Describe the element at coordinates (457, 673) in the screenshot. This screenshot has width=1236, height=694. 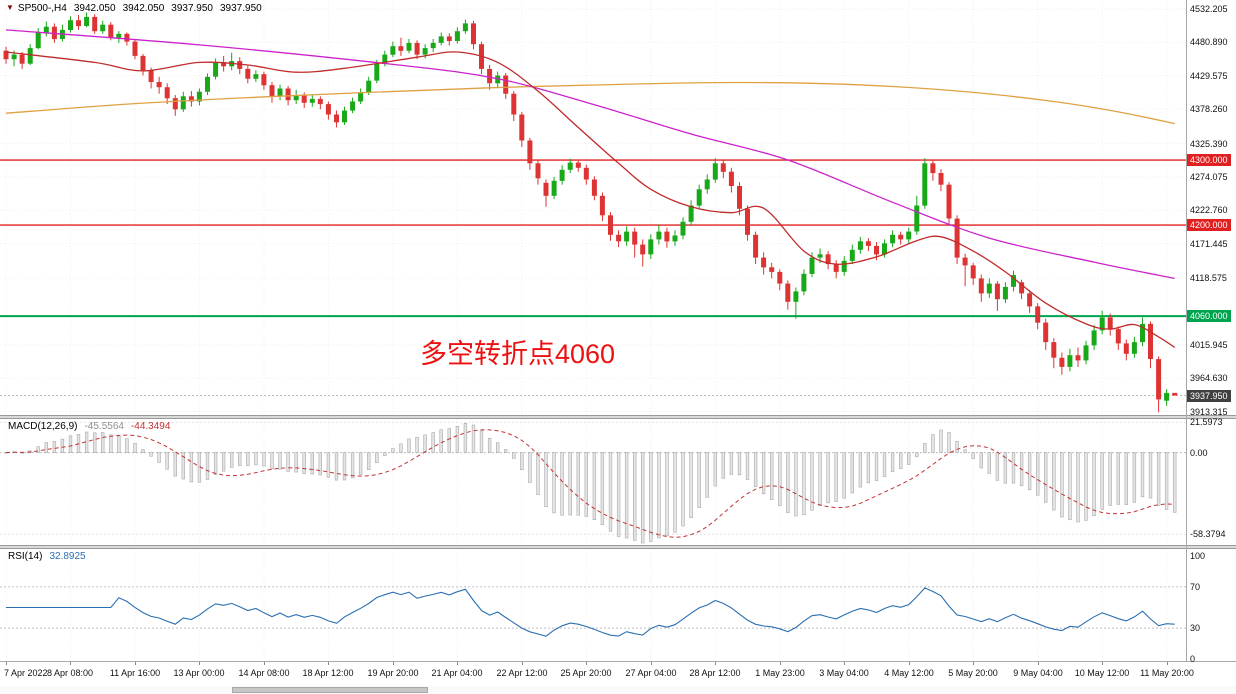
I see `time-axis-label: 21 Apr 04:00` at that location.